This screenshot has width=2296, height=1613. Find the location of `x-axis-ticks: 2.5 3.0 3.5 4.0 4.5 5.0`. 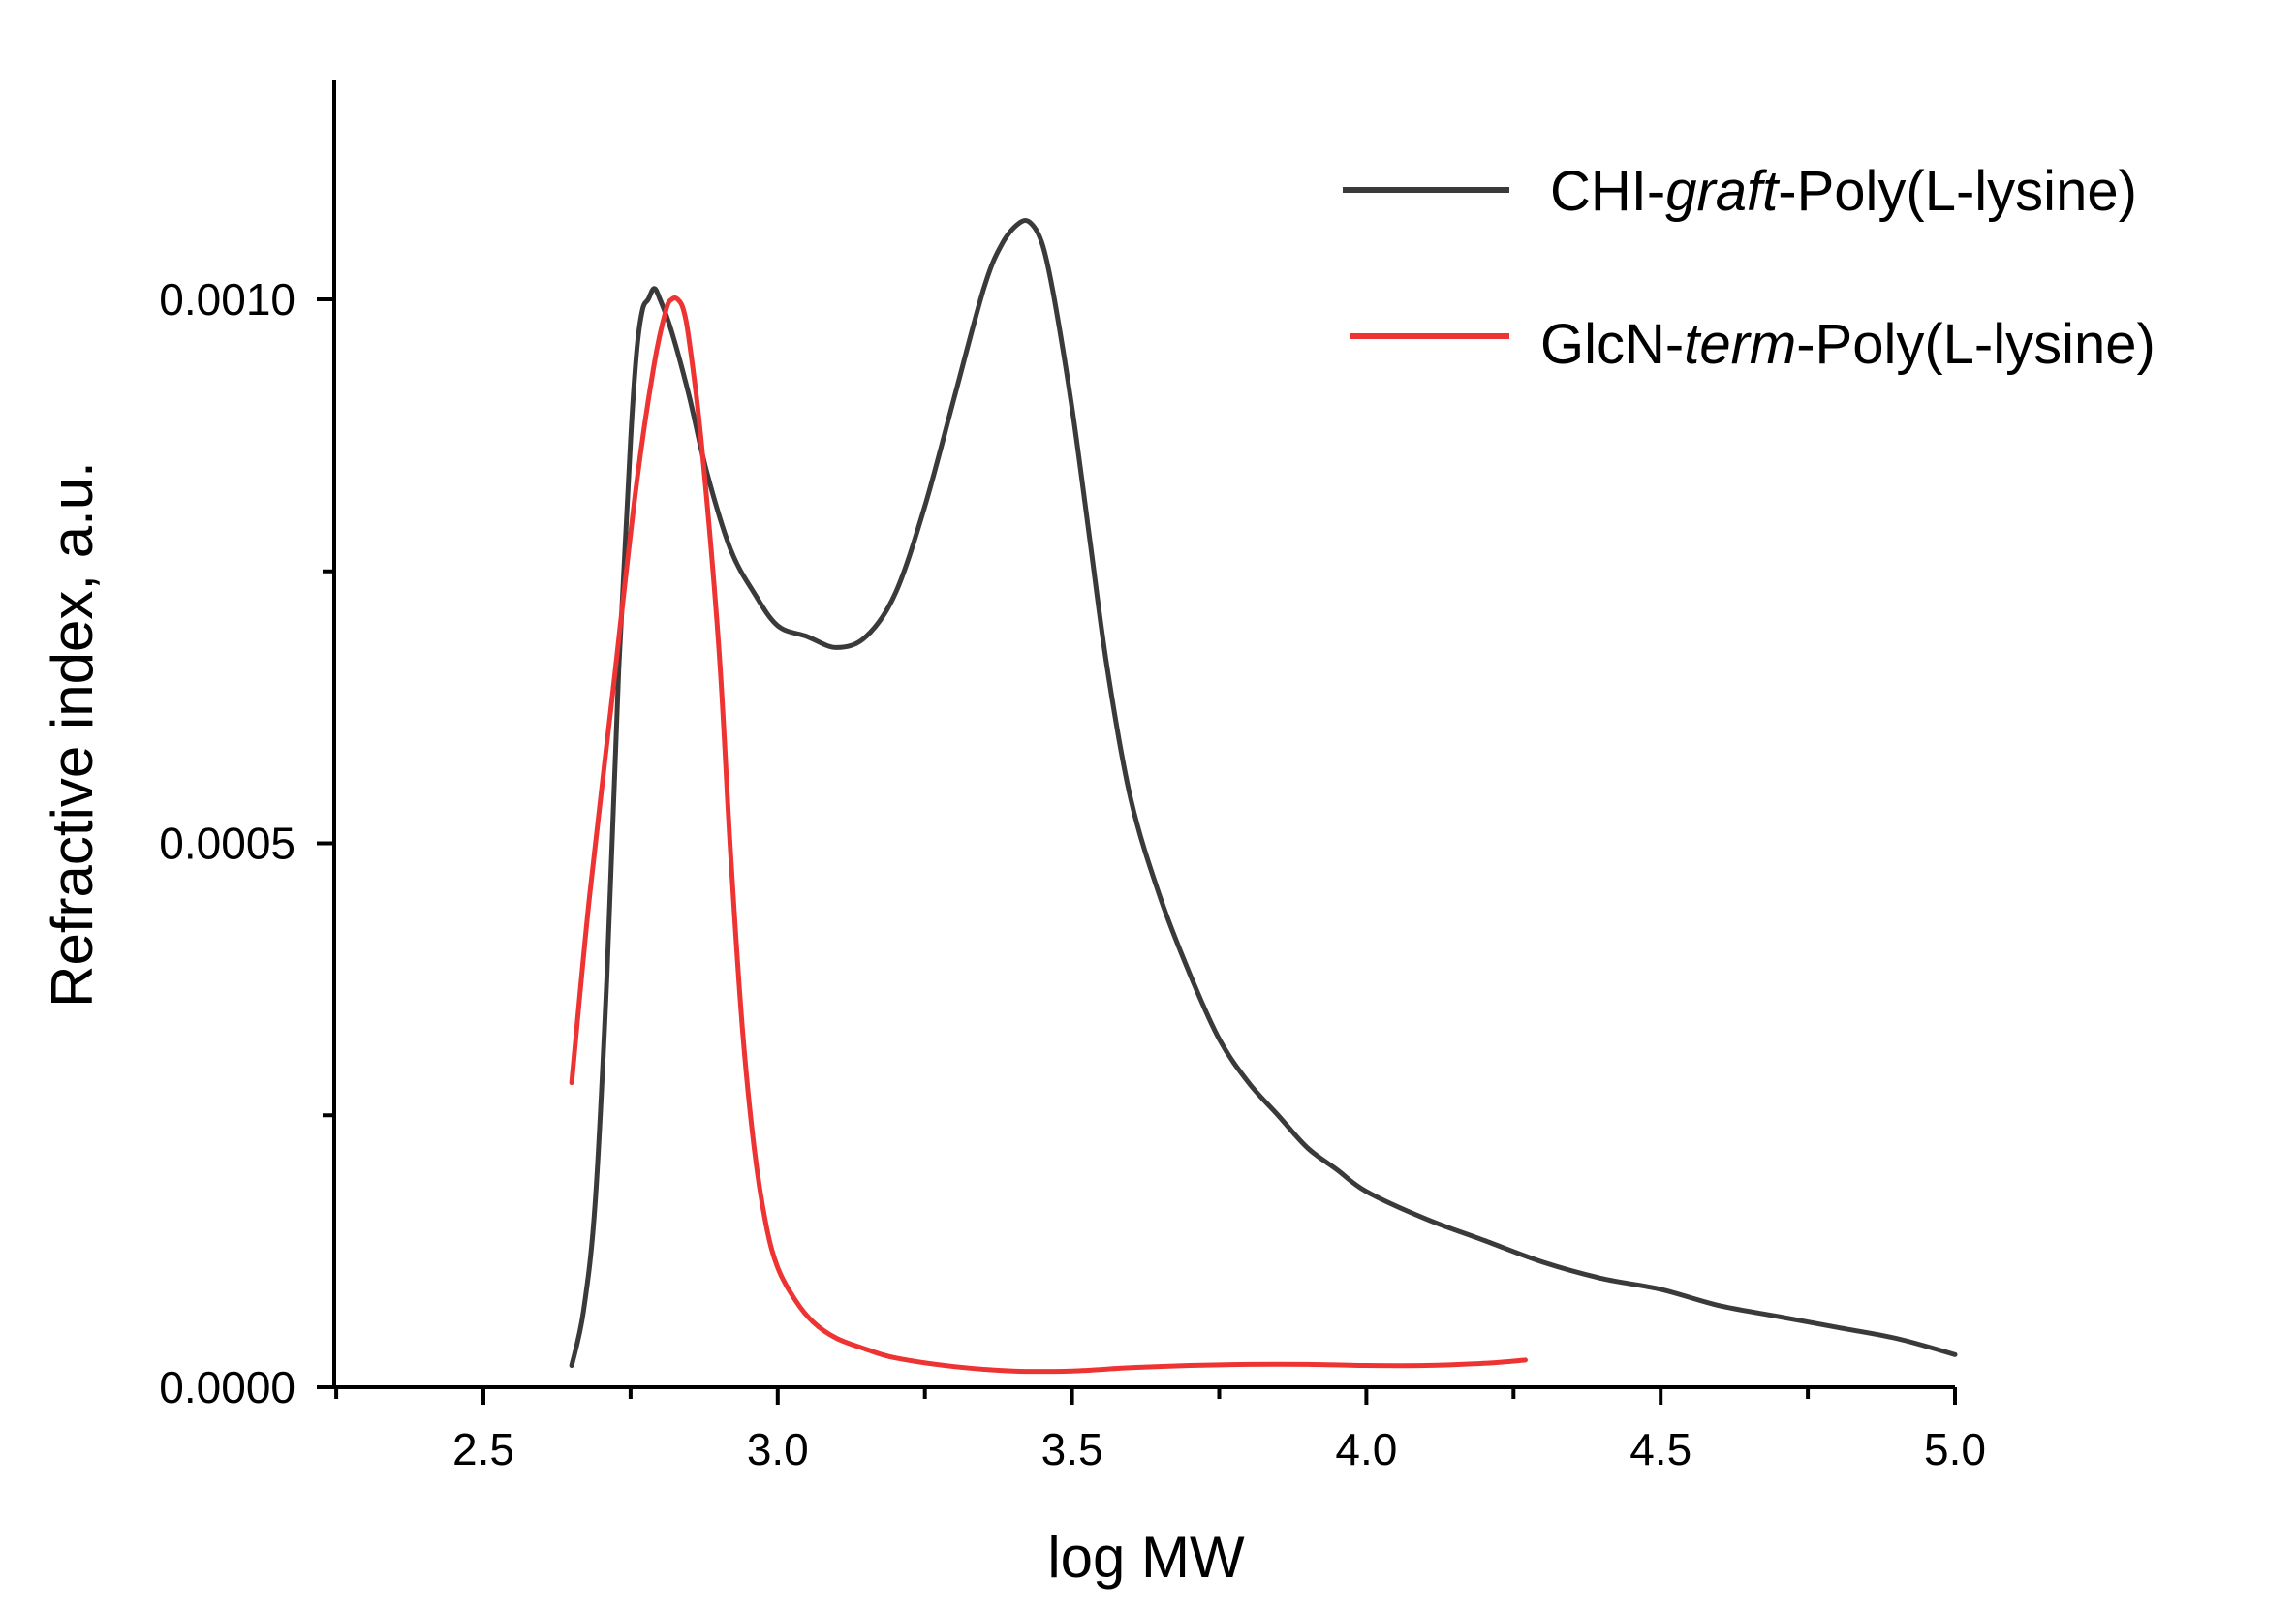

x-axis-ticks: 2.5 3.0 3.5 4.0 4.5 5.0 is located at coordinates (1160, 1430).